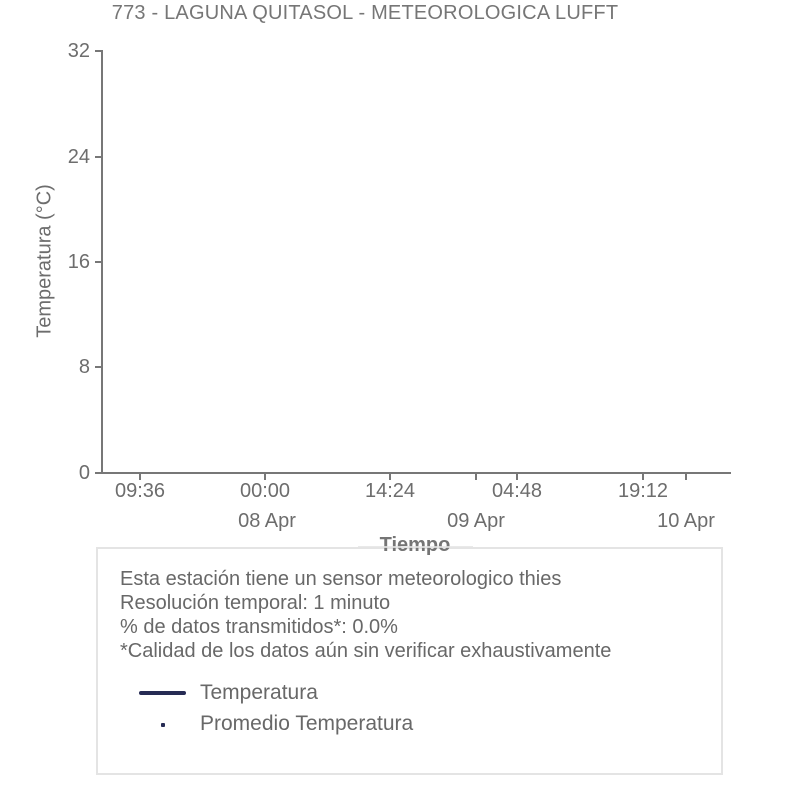 The image size is (806, 806). I want to click on x-date-label: 10 Apr, so click(686, 521).